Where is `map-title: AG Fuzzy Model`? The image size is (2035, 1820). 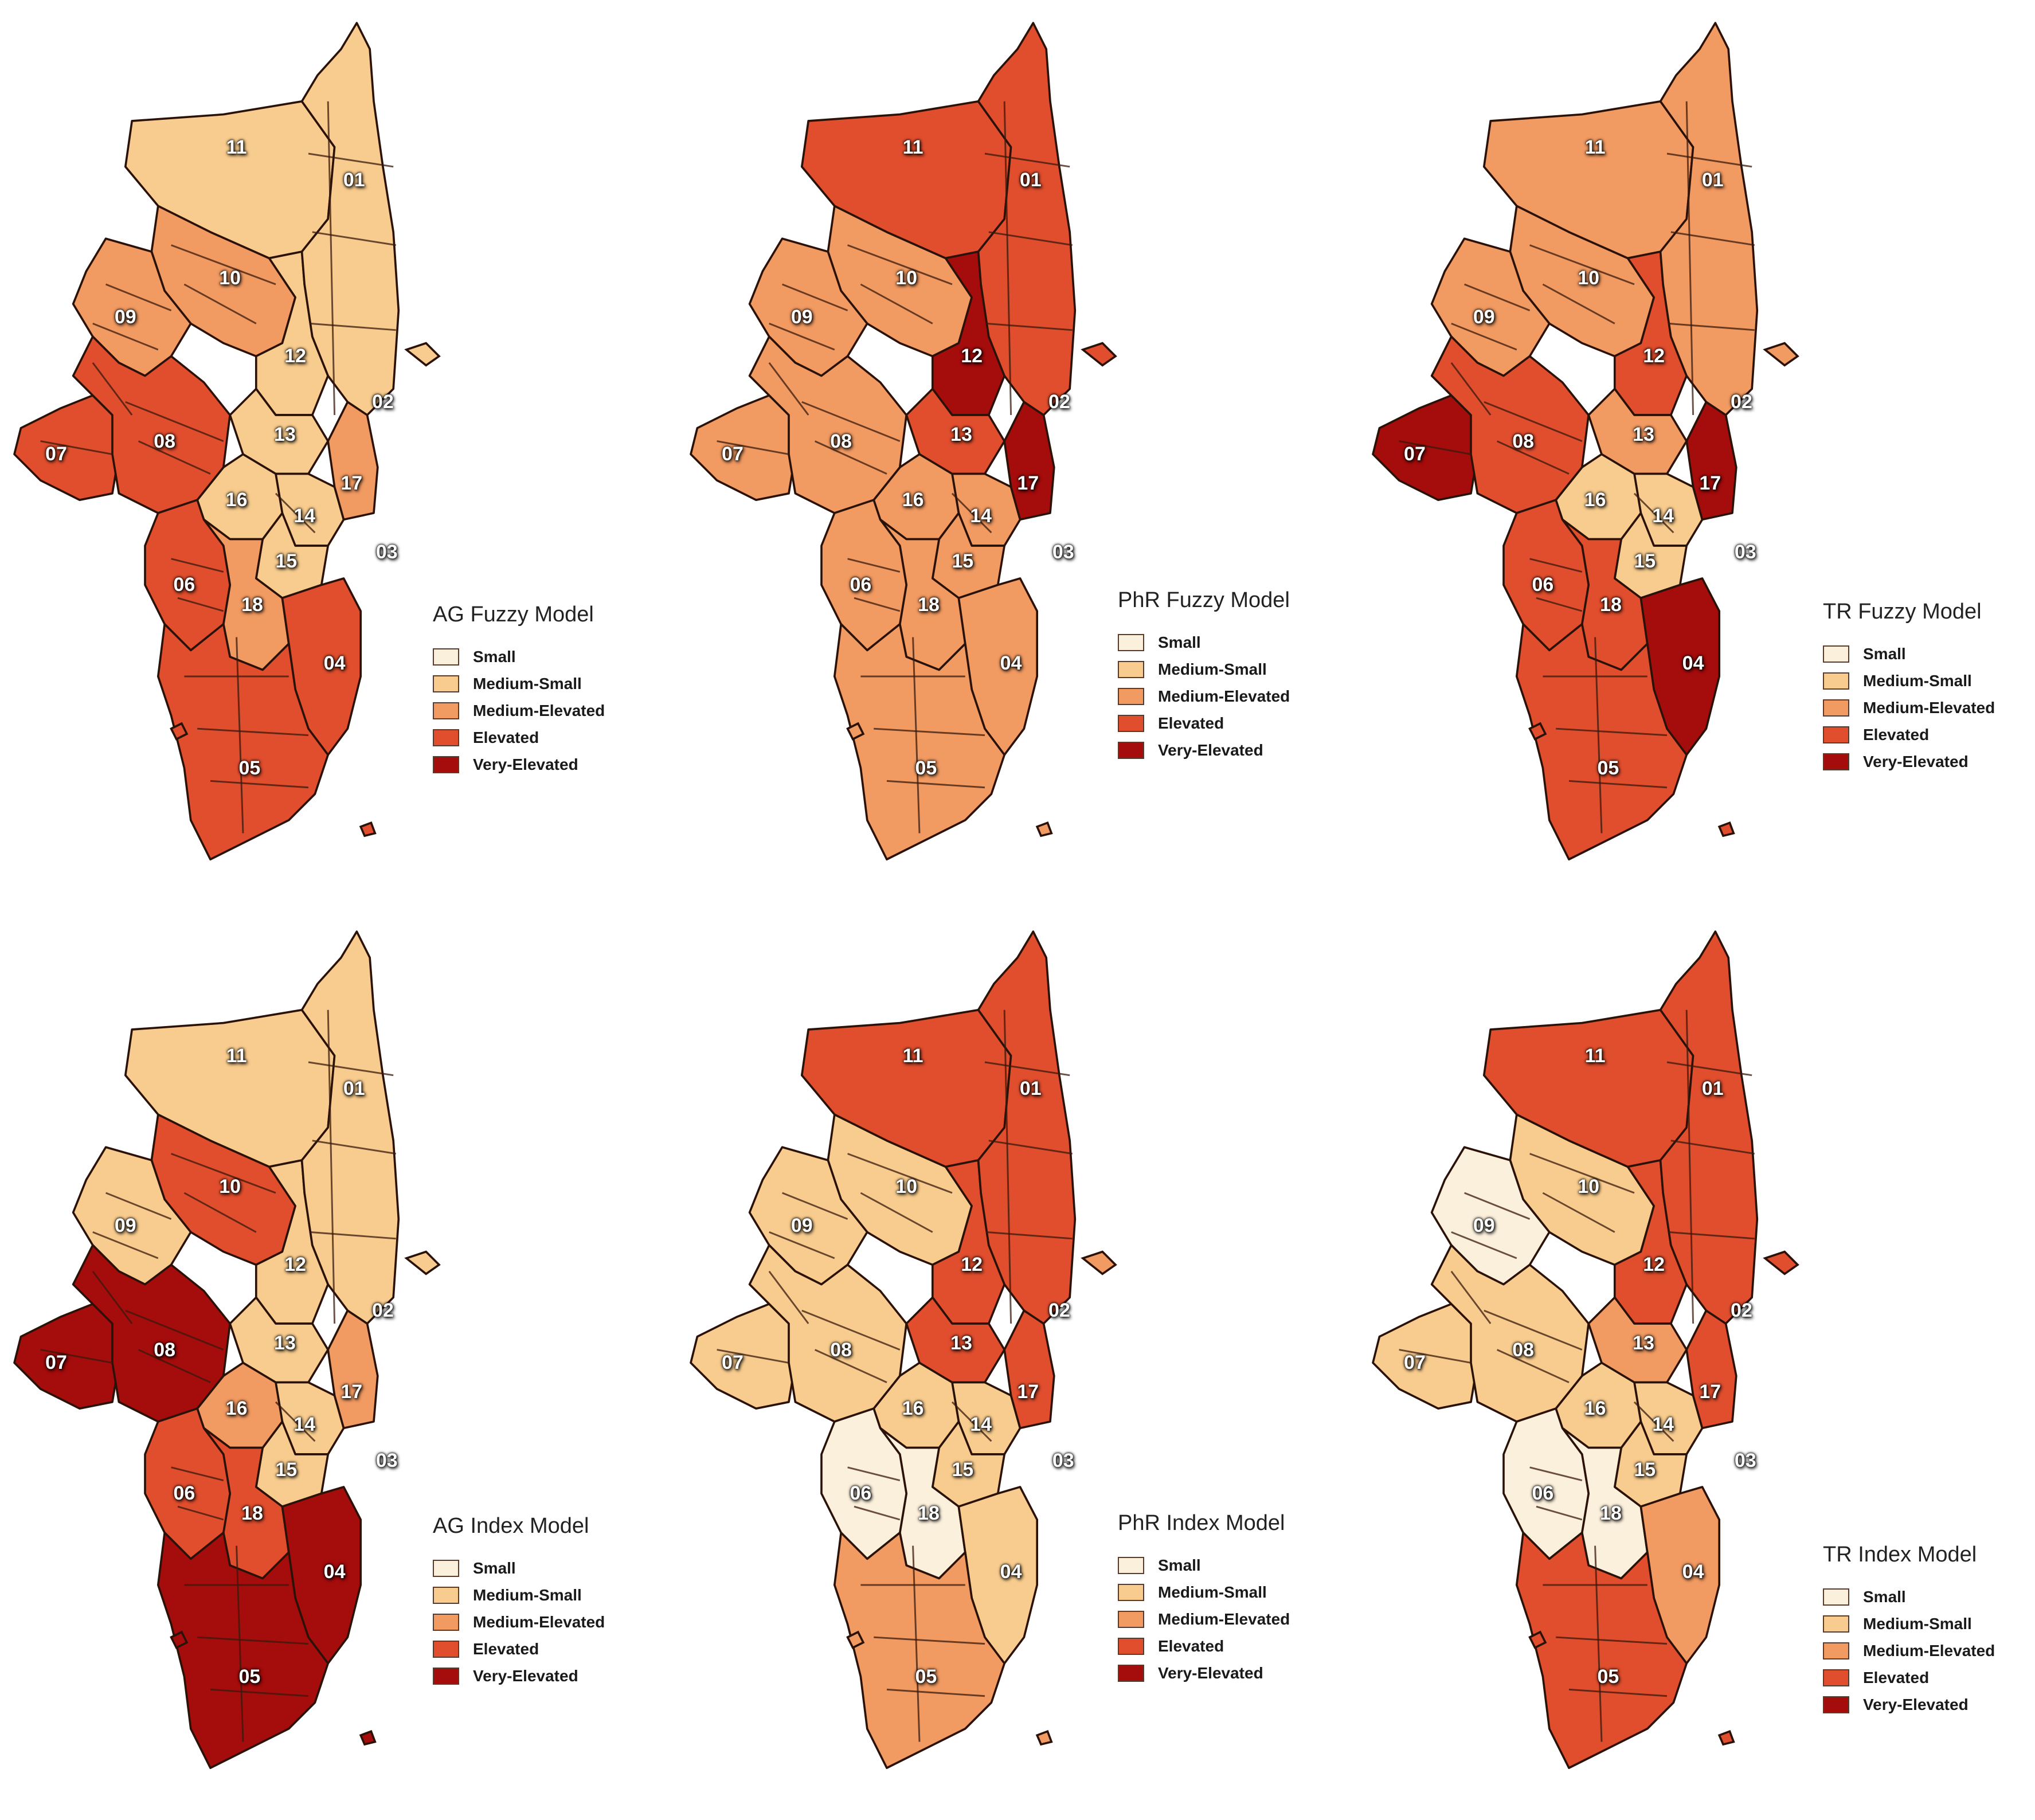
map-title: AG Fuzzy Model is located at coordinates (513, 615).